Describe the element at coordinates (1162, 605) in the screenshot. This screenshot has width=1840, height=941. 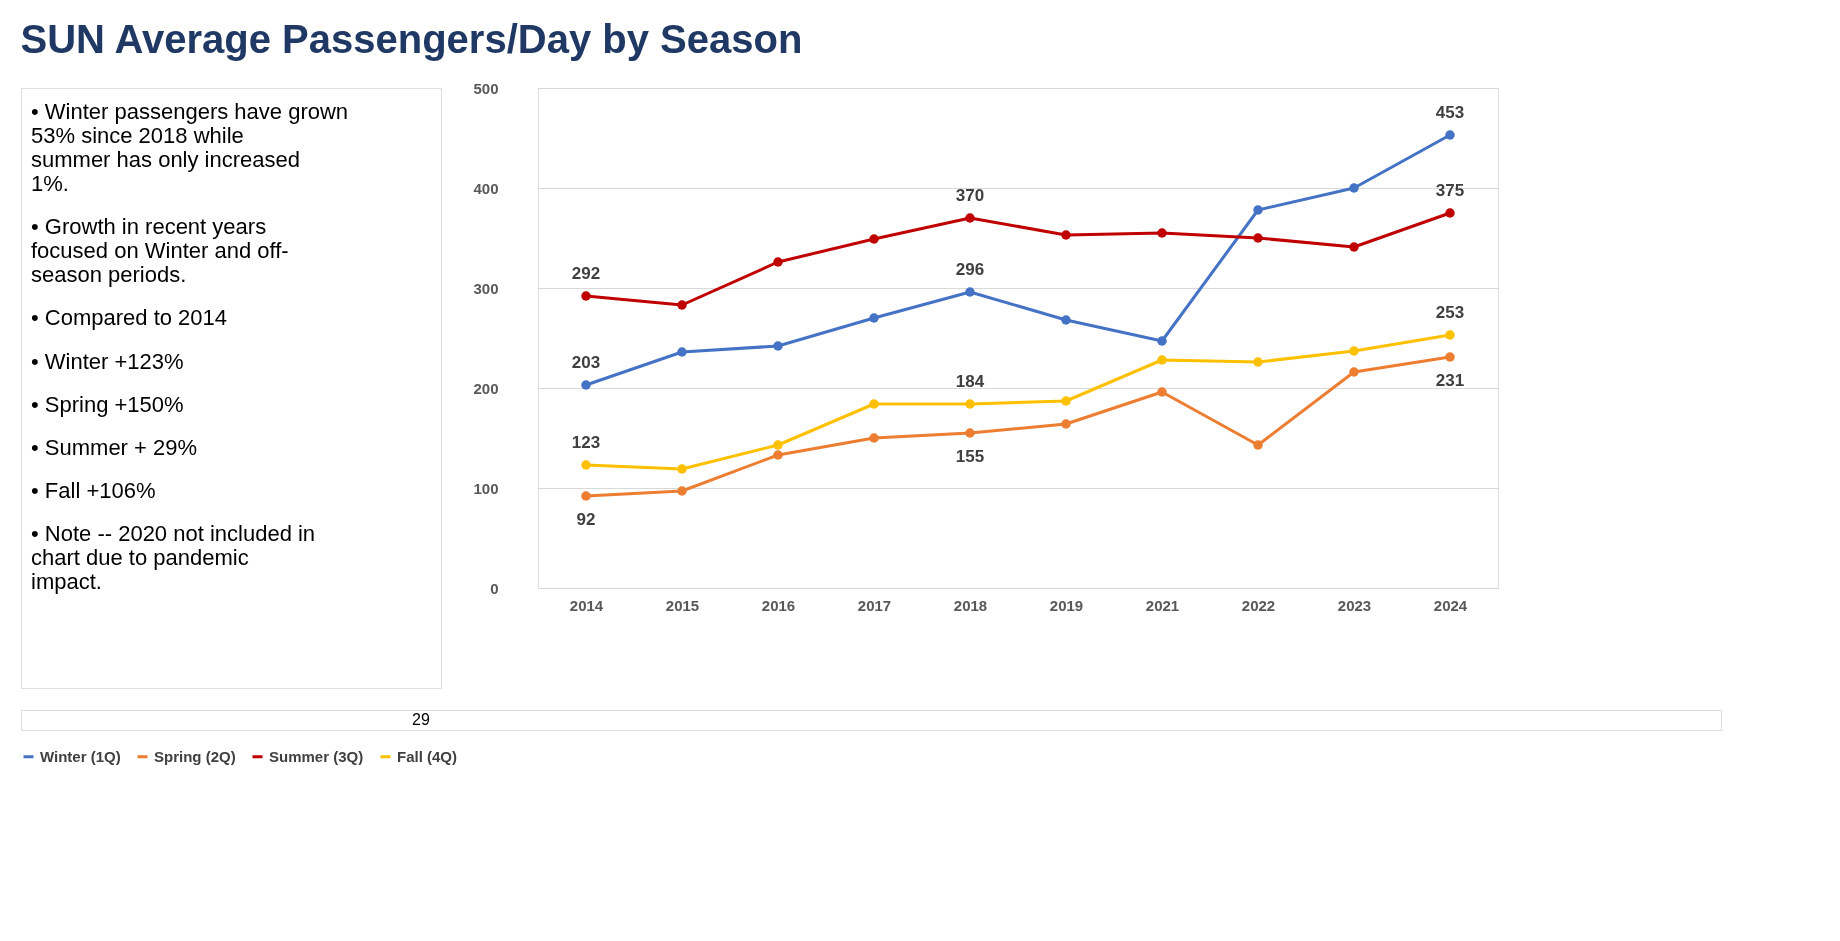
I see `x-tick-label: 2021` at that location.